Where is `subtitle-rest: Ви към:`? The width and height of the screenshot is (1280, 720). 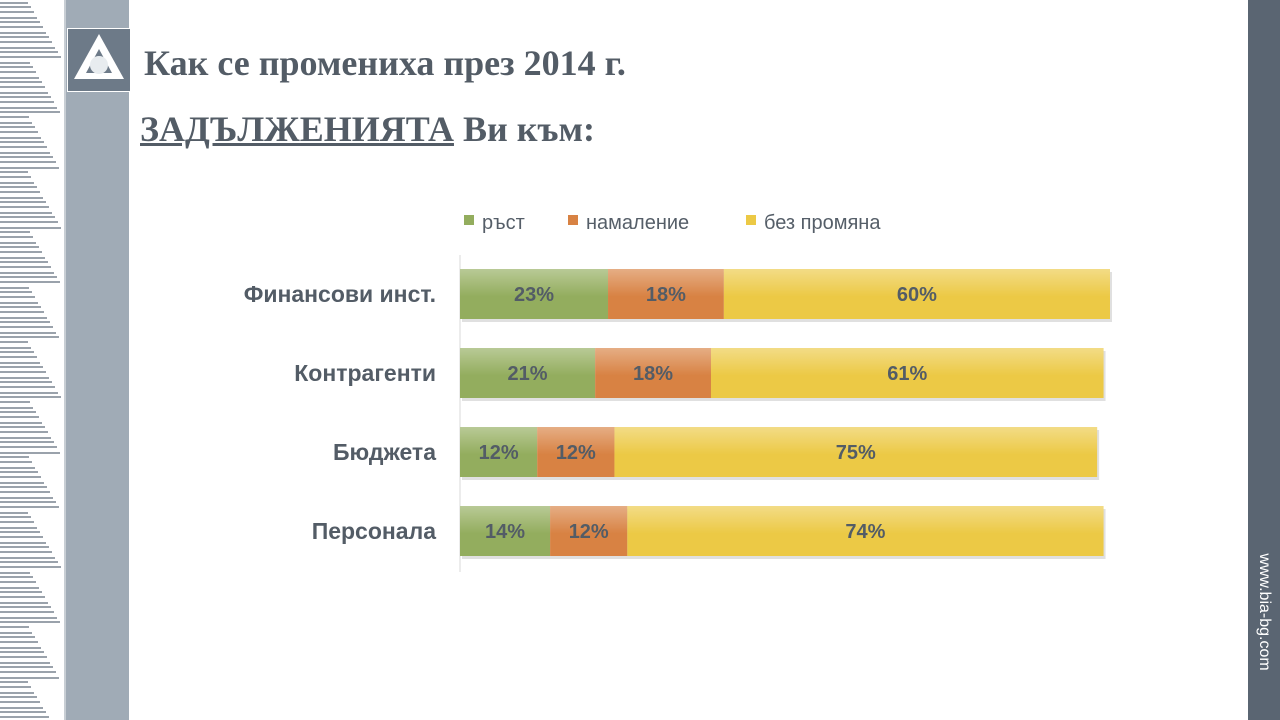 subtitle-rest: Ви към: is located at coordinates (524, 129).